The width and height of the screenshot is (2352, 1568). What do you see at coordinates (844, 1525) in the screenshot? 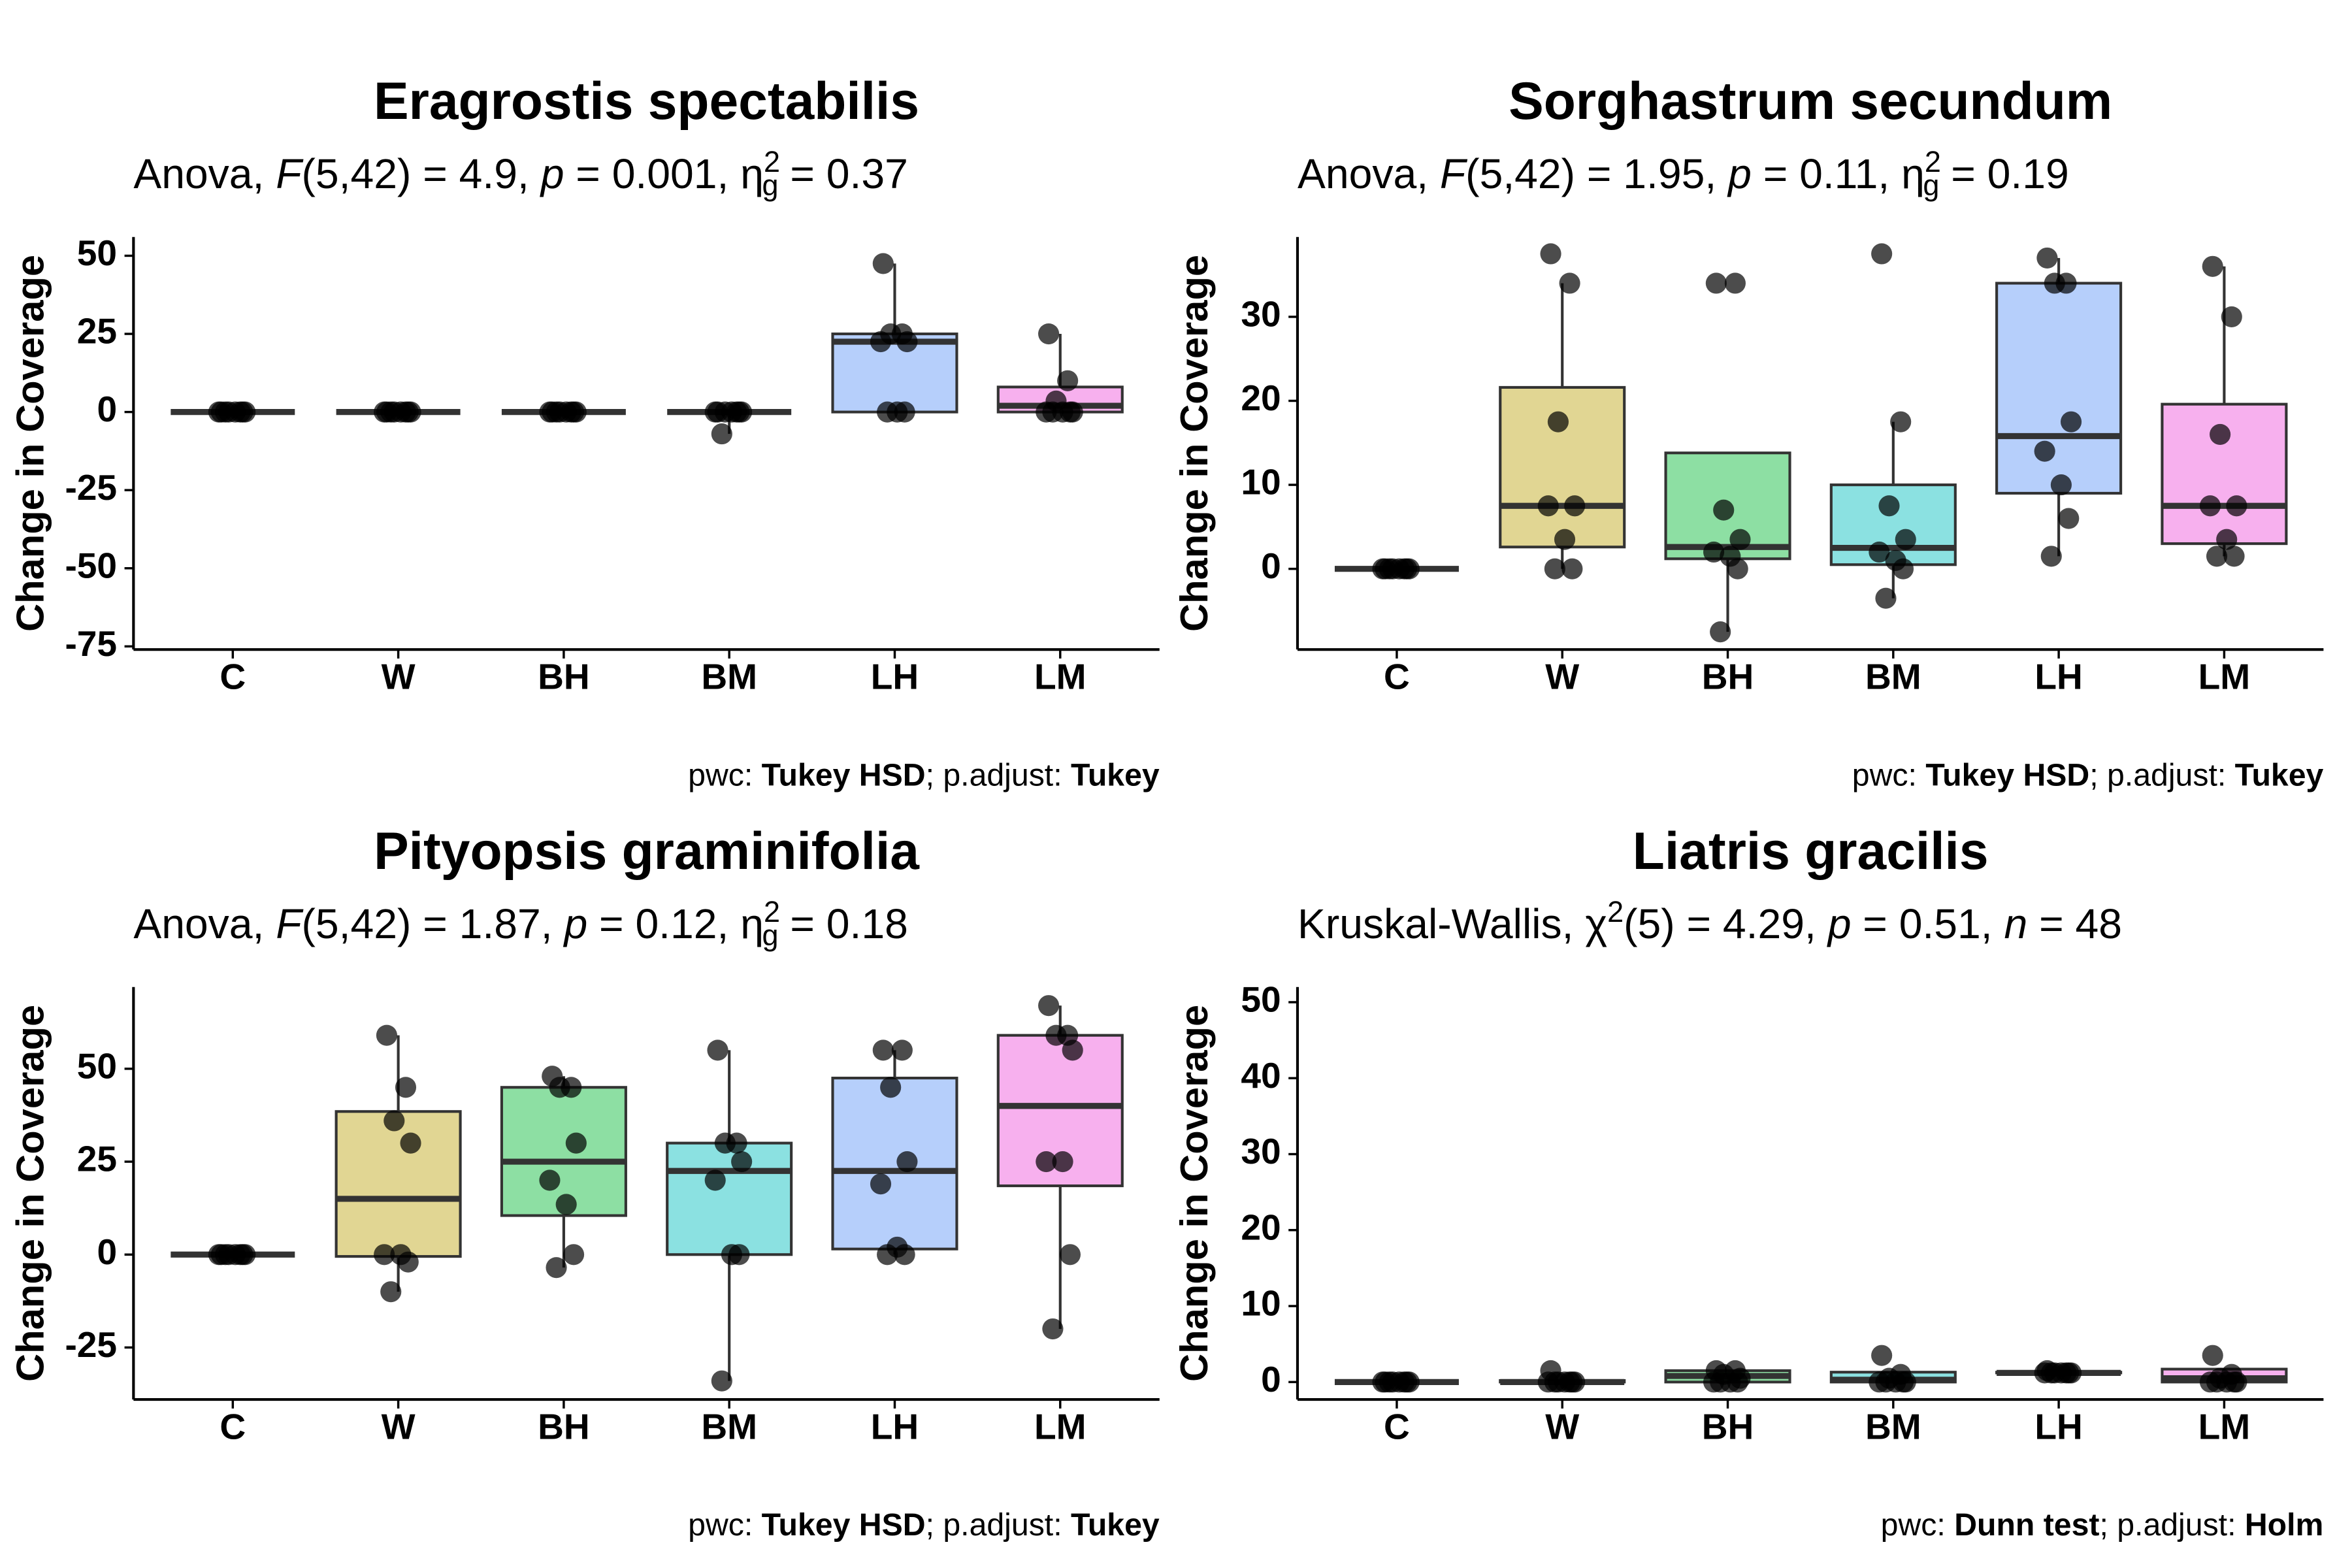
I see `text-run: Tukey HSD` at bounding box center [844, 1525].